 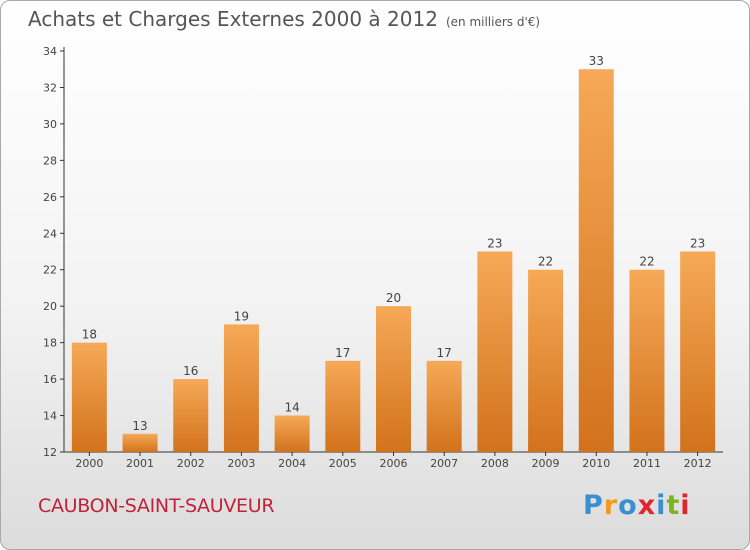 I want to click on bar-2000, so click(x=89, y=397).